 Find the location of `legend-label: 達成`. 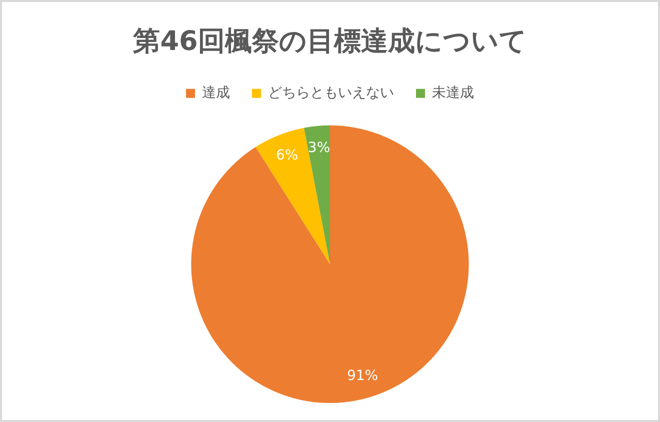

legend-label: 達成 is located at coordinates (216, 93).